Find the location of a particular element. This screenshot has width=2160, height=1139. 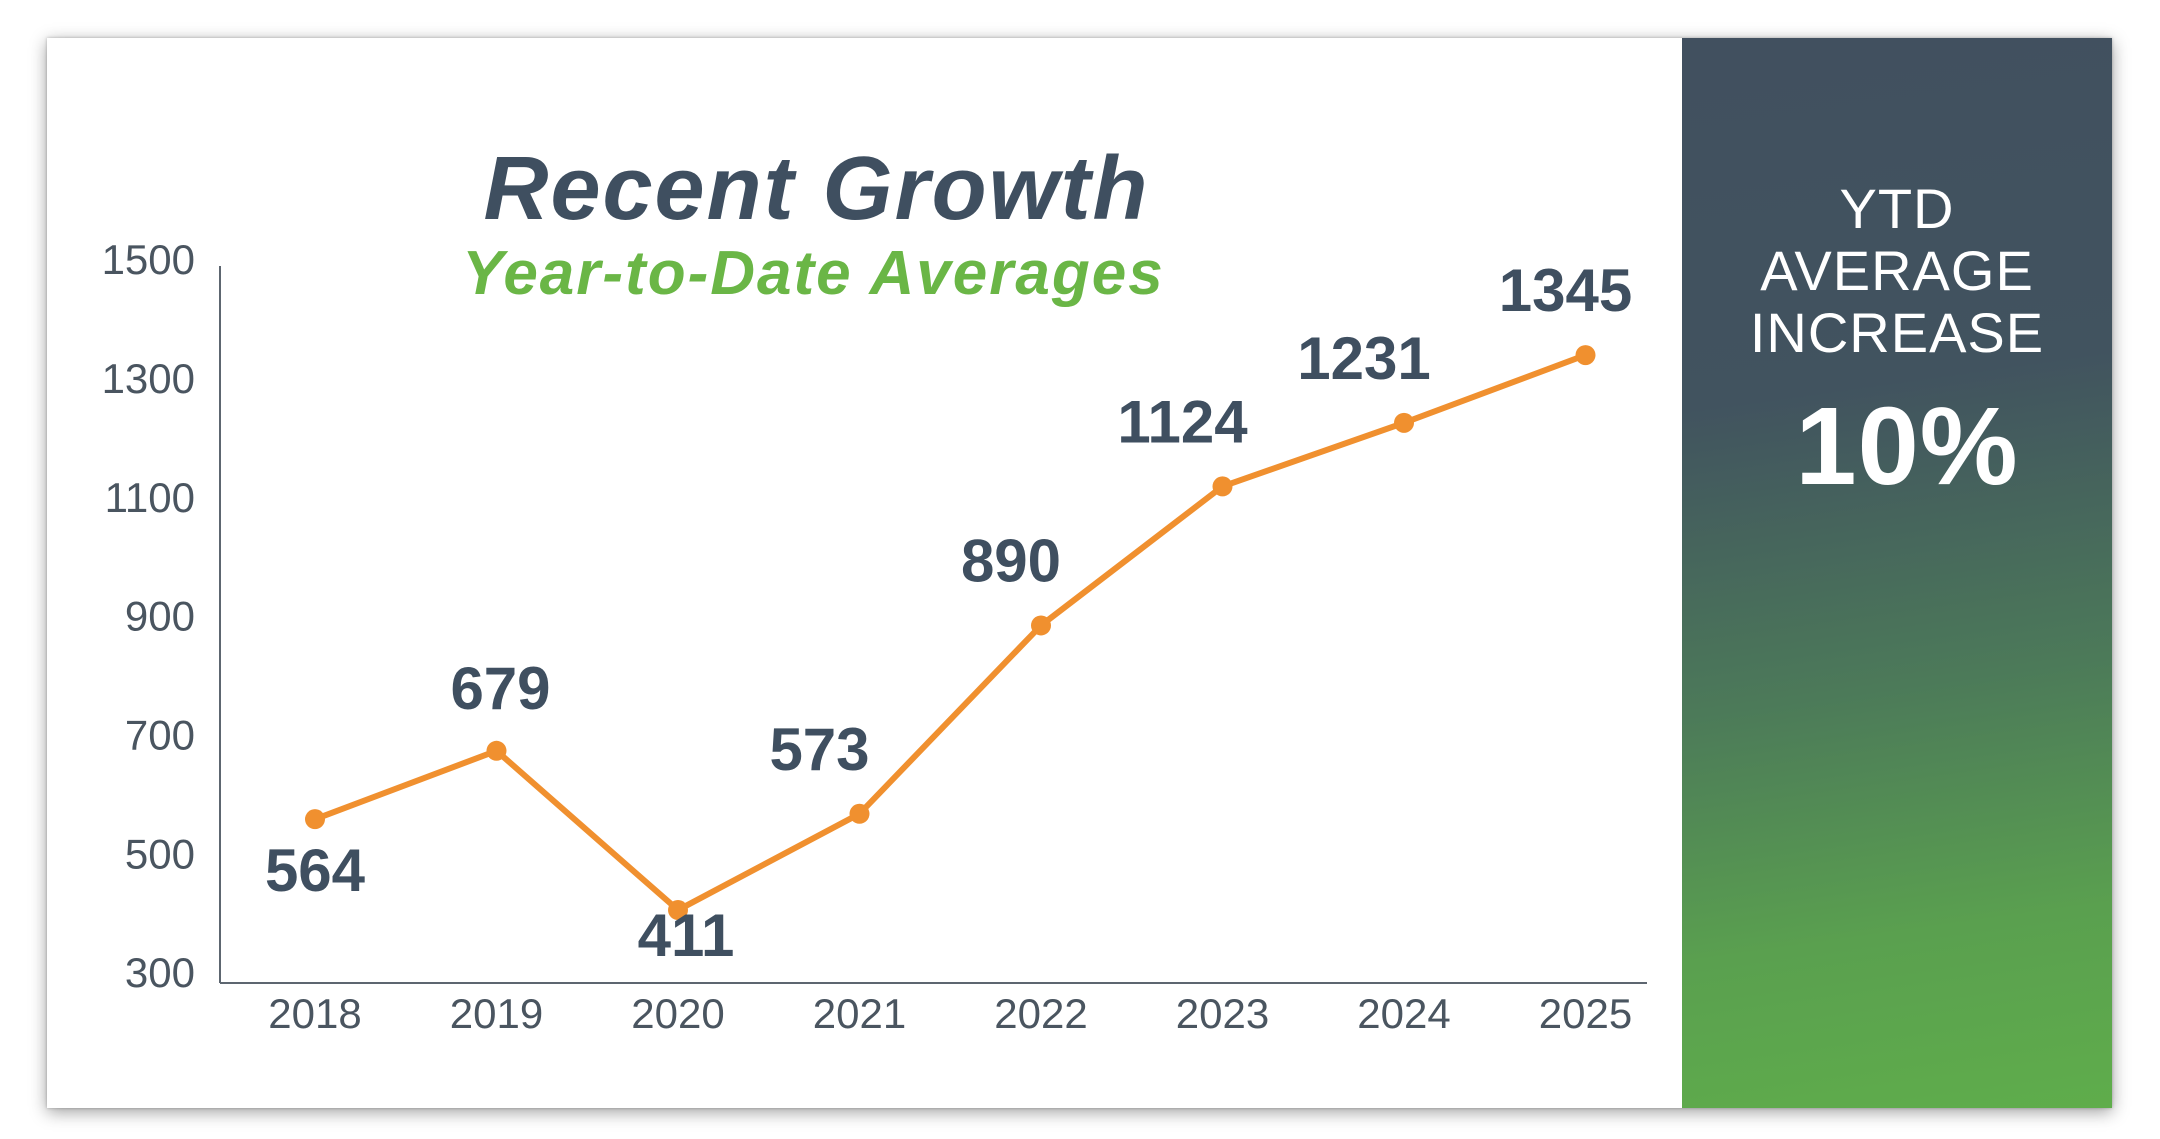

x-tick-label: 2023 is located at coordinates (1222, 1013).